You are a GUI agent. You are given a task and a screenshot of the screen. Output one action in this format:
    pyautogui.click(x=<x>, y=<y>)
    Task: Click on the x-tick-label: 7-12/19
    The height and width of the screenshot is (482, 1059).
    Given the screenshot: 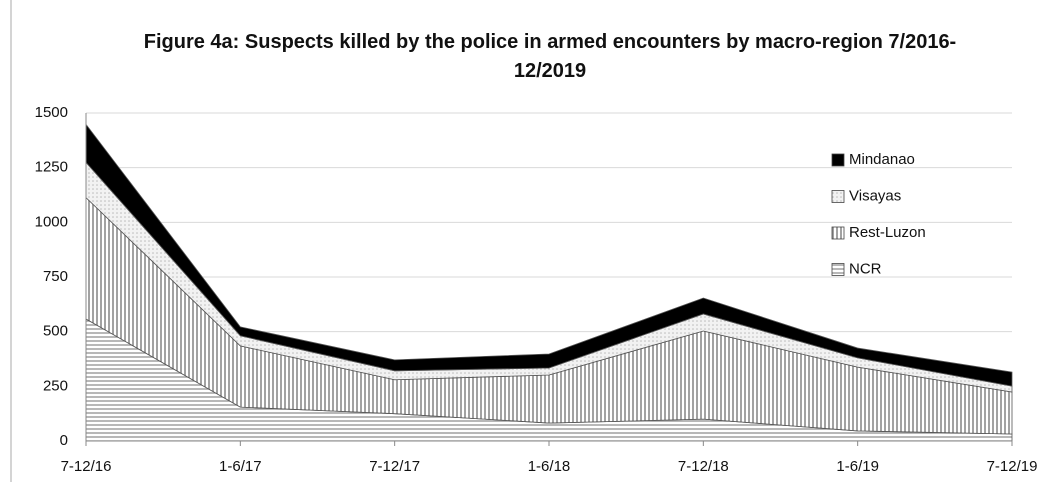 What is the action you would take?
    pyautogui.click(x=1012, y=466)
    